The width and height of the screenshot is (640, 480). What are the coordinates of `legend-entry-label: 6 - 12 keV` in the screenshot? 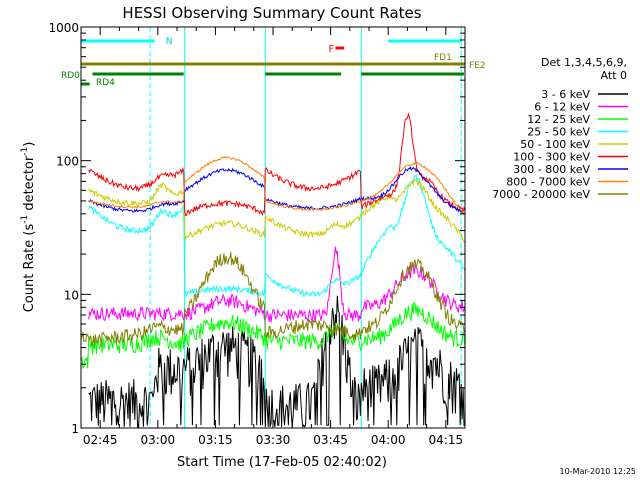 It's located at (562, 107).